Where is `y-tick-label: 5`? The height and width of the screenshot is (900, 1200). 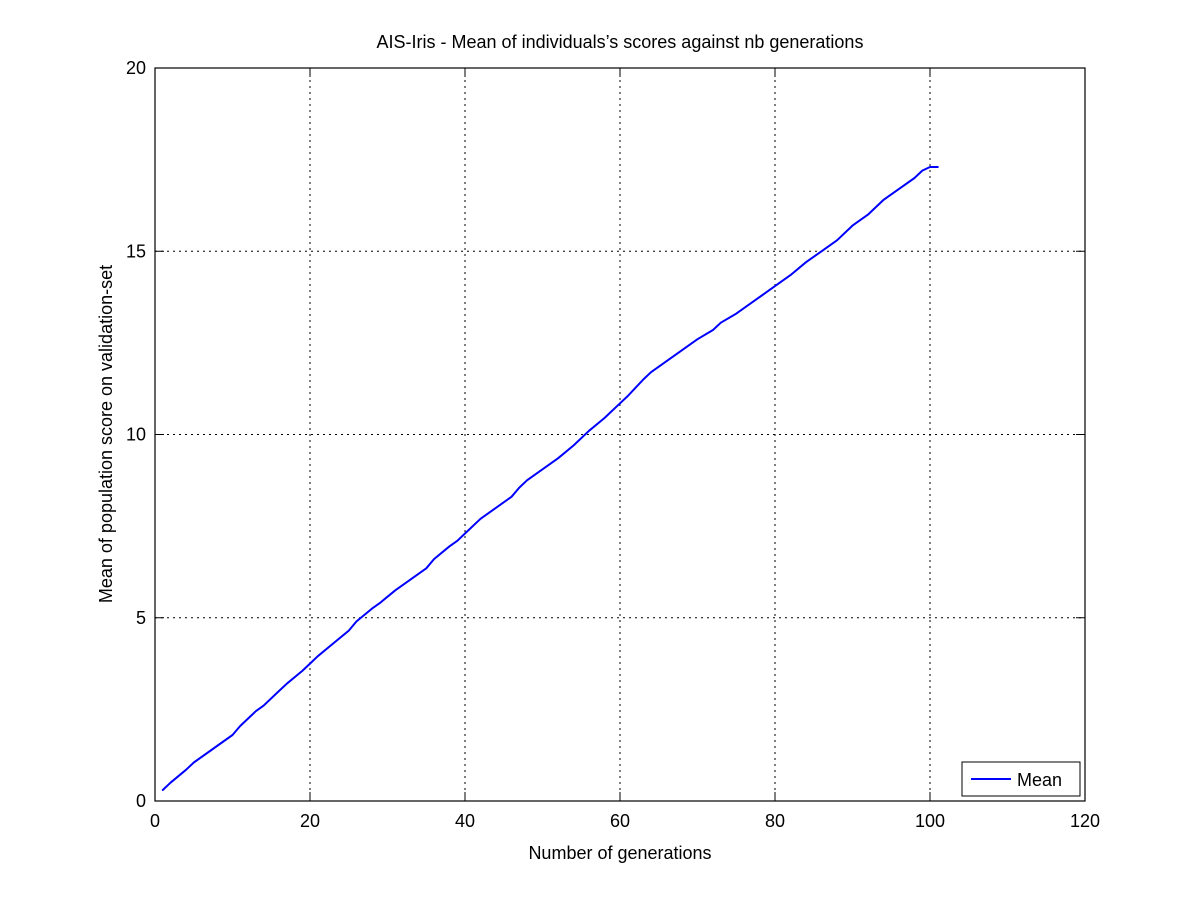 y-tick-label: 5 is located at coordinates (141, 618).